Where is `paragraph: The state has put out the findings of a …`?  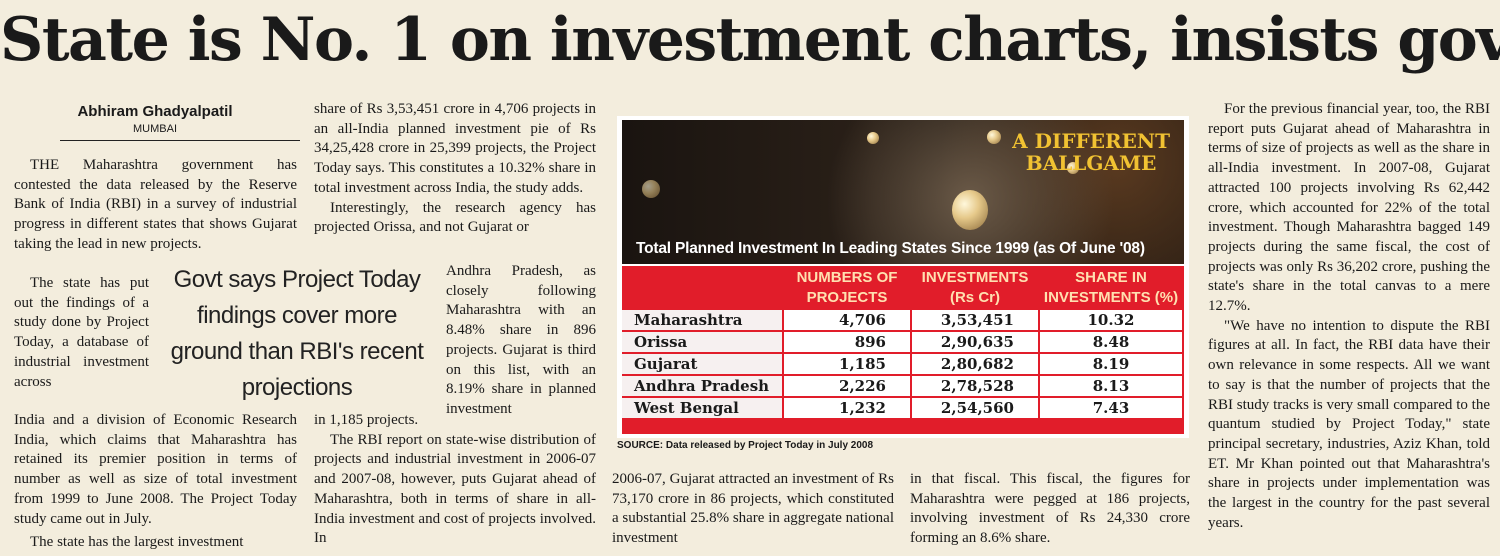
paragraph: The state has put out the findings of a … is located at coordinates (81, 332).